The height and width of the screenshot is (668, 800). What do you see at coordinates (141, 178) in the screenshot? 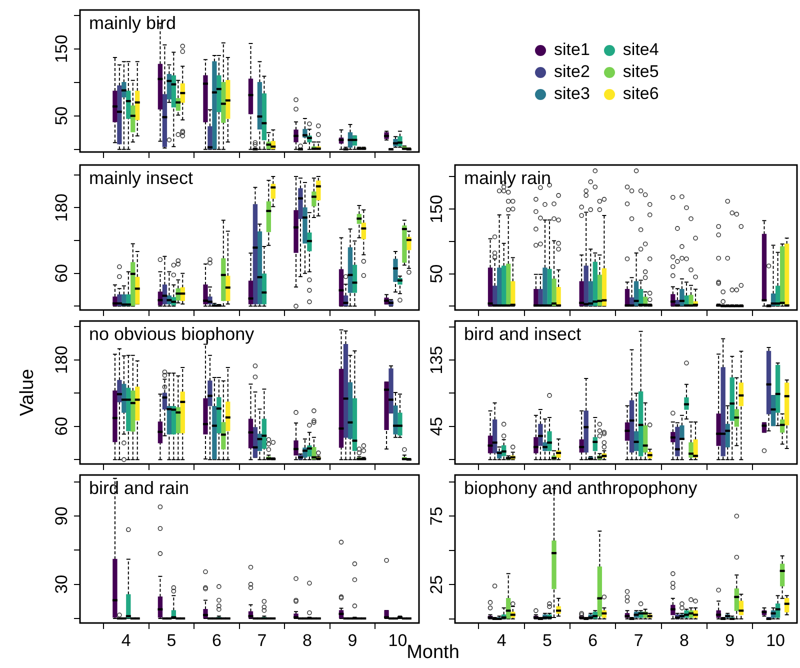
I see `chart-title: mainly insect` at bounding box center [141, 178].